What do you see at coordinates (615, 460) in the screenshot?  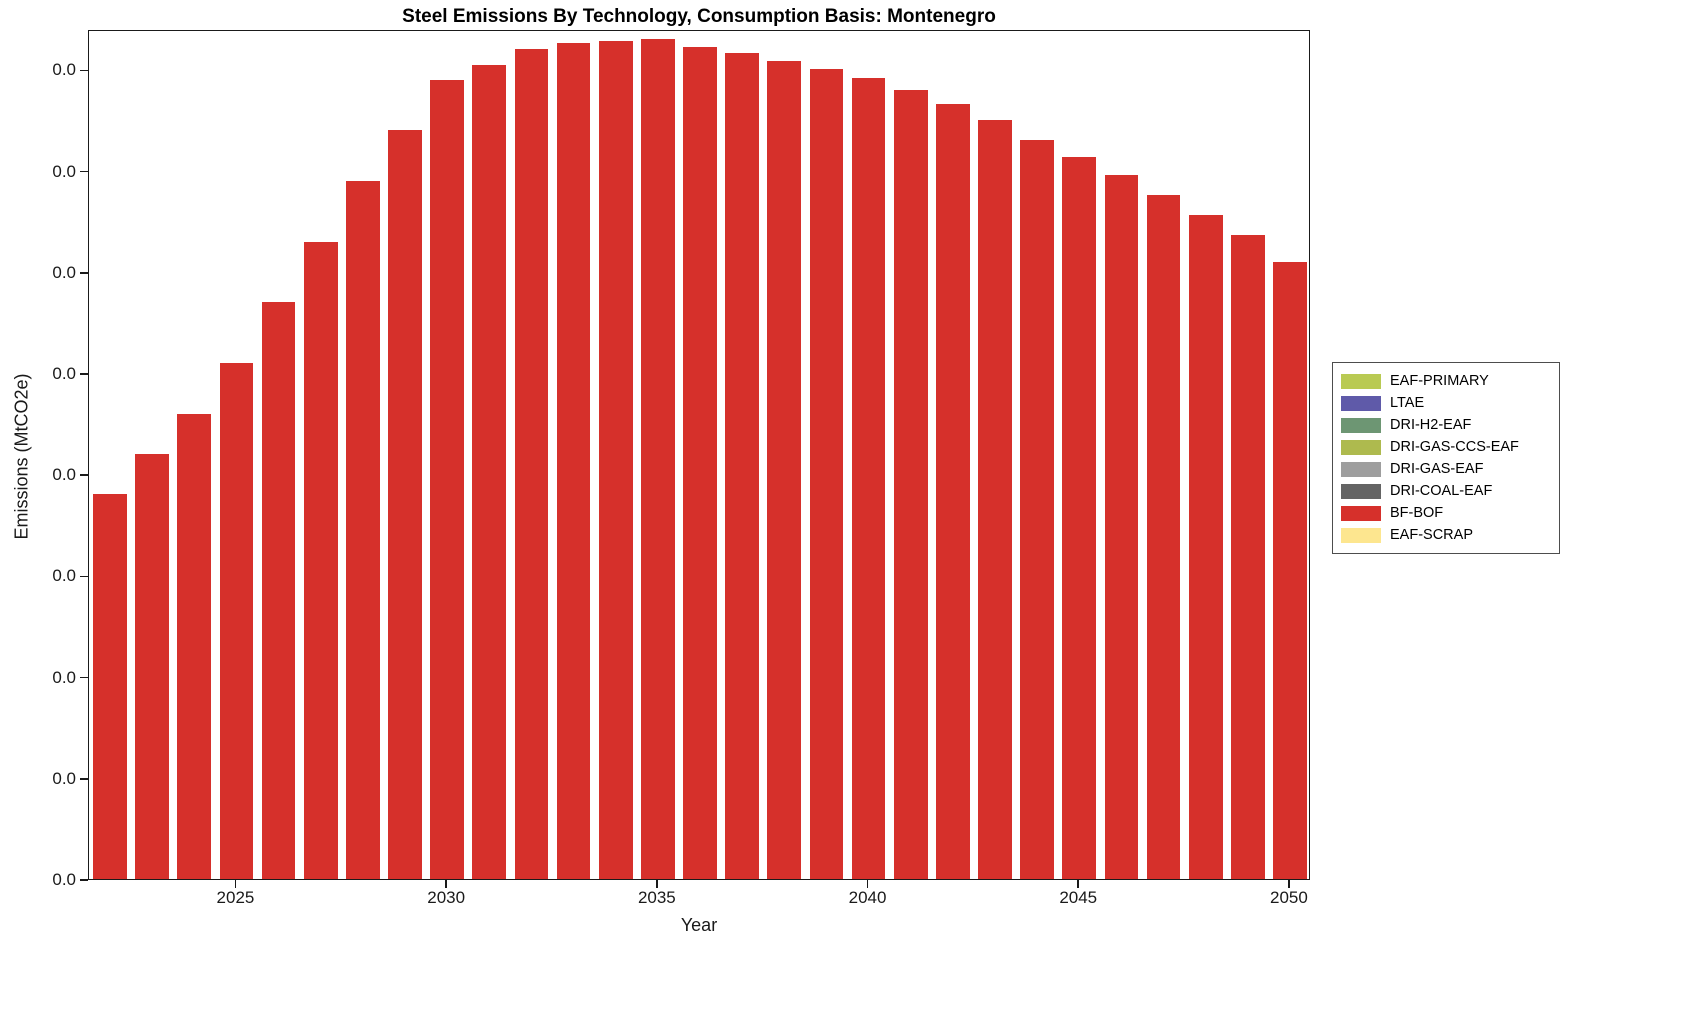 I see `bar-2034` at bounding box center [615, 460].